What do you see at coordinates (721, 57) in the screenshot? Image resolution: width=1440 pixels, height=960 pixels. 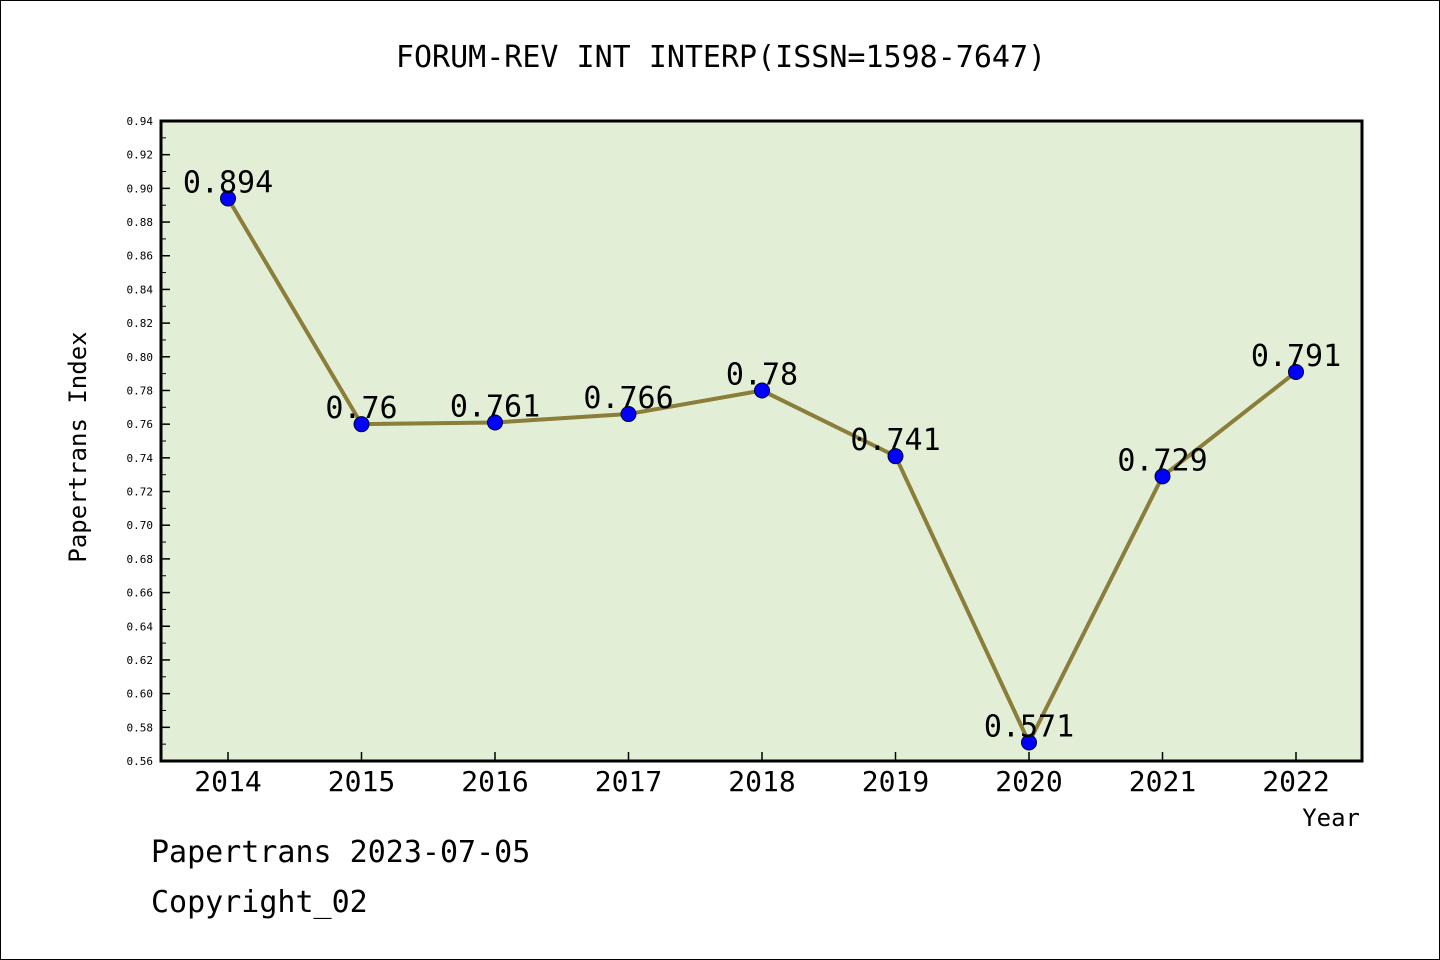 I see `chart-title: FORUM-REV INT INTERP(ISSN=1598-7647)` at bounding box center [721, 57].